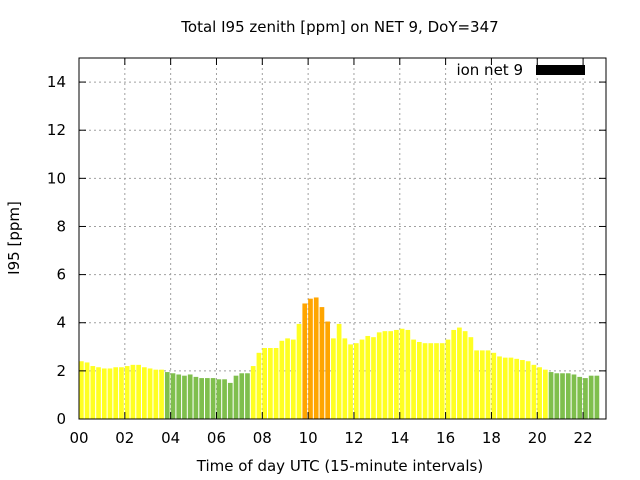 Image resolution: width=640 pixels, height=480 pixels. I want to click on y-tick-label: 10, so click(56, 178).